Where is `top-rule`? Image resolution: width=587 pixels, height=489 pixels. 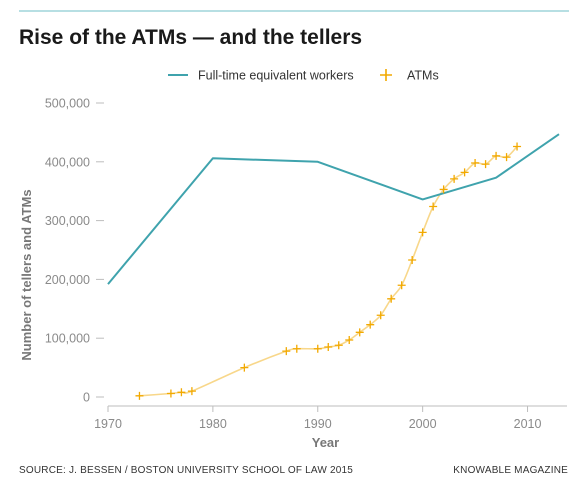 top-rule is located at coordinates (294, 11).